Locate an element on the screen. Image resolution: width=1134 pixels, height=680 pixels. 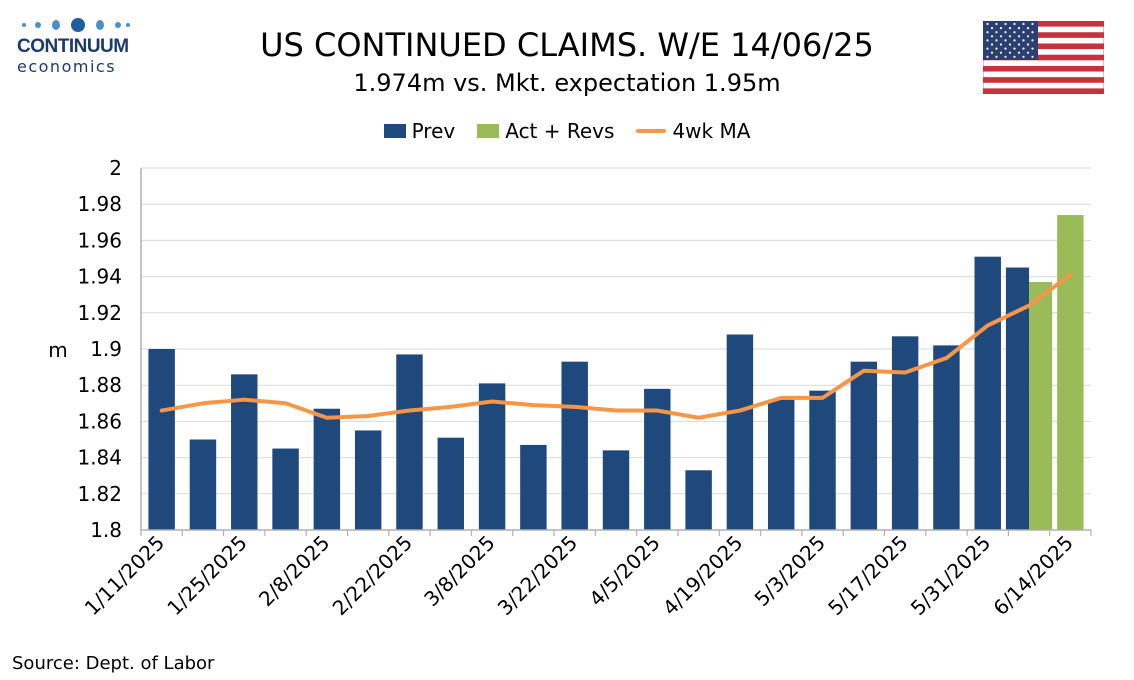
legend-item-prev: Prev is located at coordinates (419, 131).